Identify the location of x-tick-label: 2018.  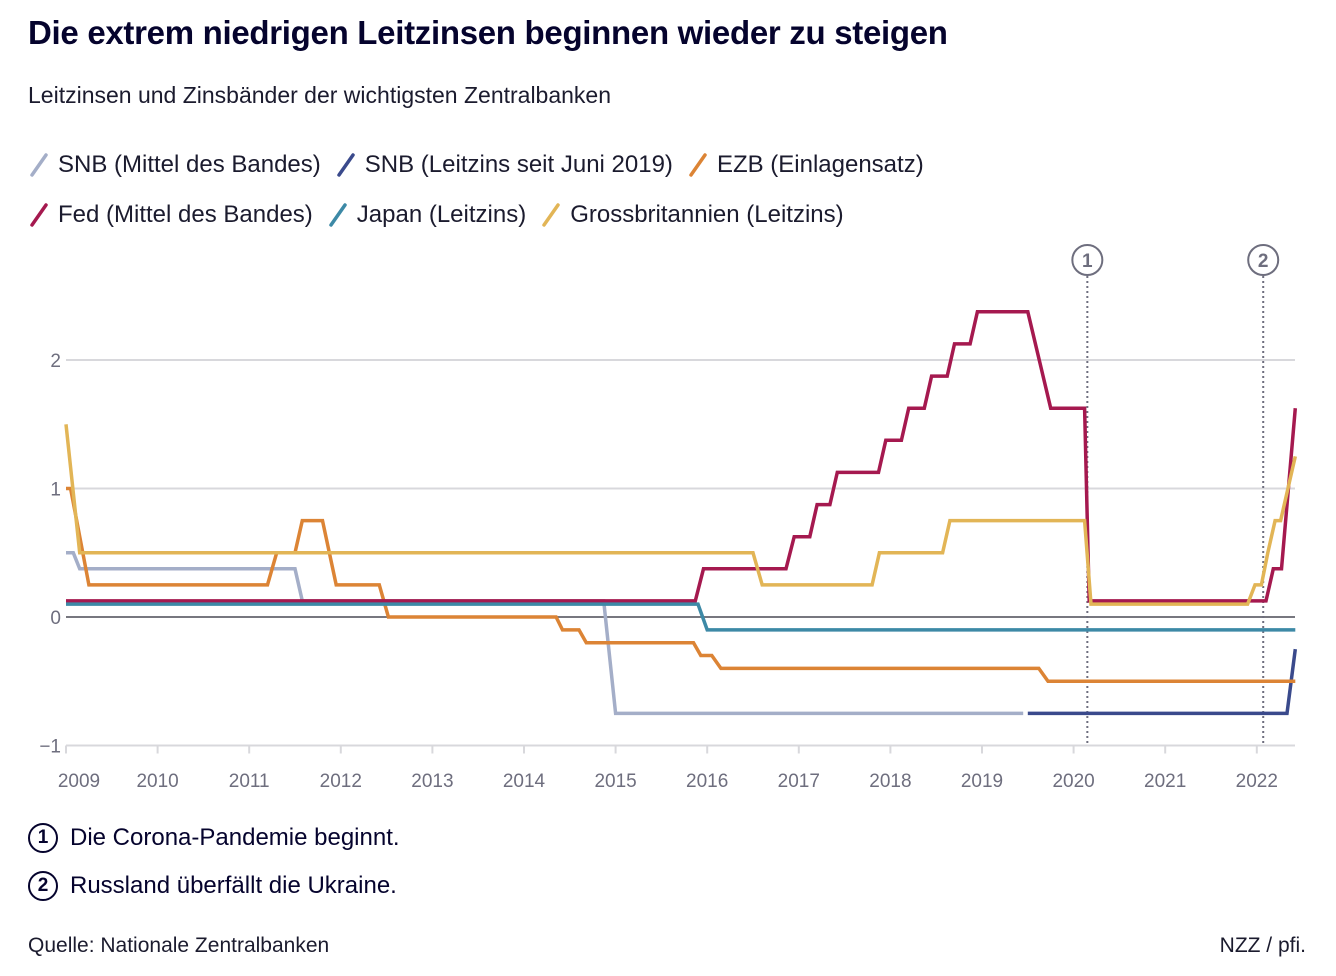
(890, 781).